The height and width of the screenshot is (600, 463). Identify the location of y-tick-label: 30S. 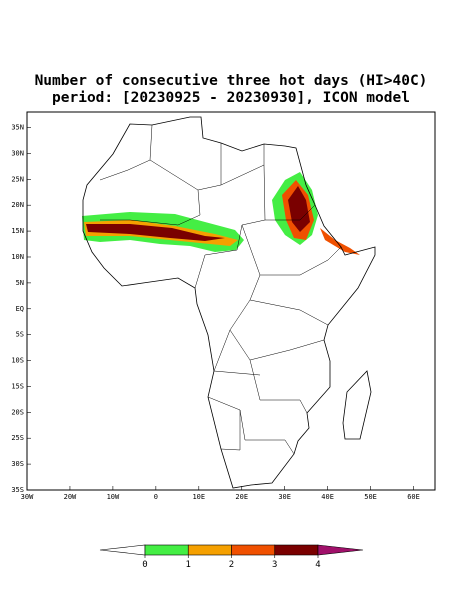
(17, 464).